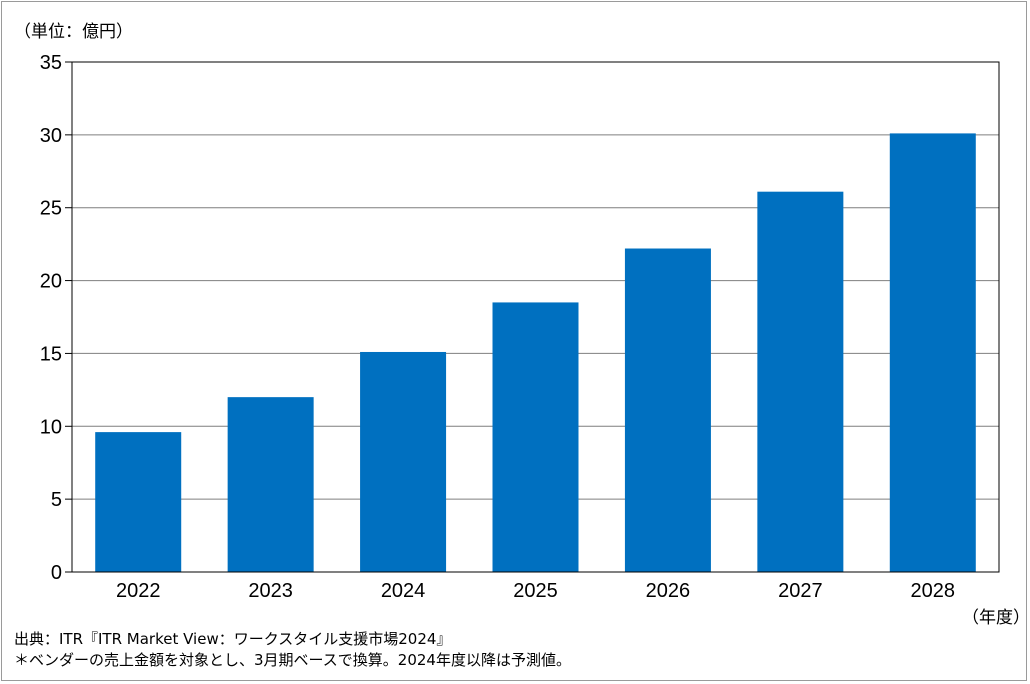 The height and width of the screenshot is (684, 1030). What do you see at coordinates (51, 136) in the screenshot?
I see `y-tick-label: 30` at bounding box center [51, 136].